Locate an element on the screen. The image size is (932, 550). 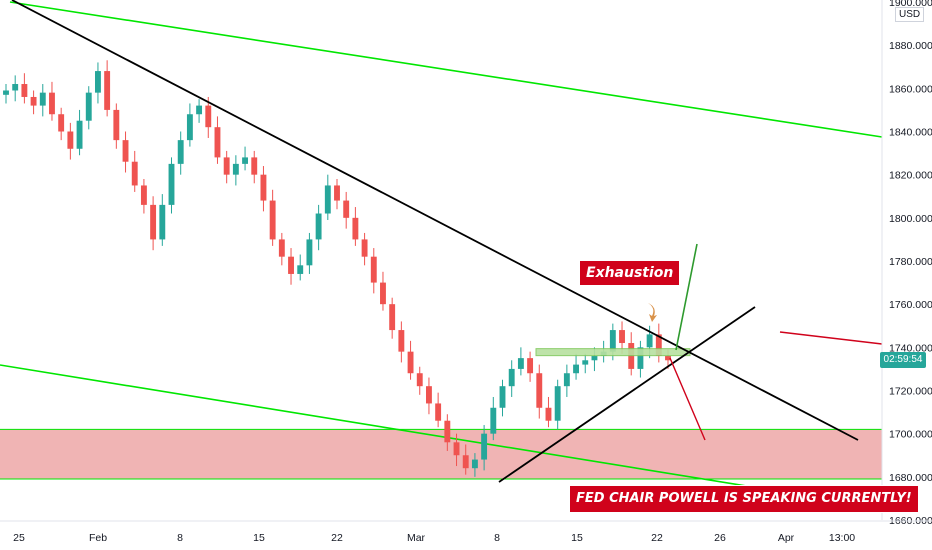
bearish-projection-line is located at coordinates (687, 399).